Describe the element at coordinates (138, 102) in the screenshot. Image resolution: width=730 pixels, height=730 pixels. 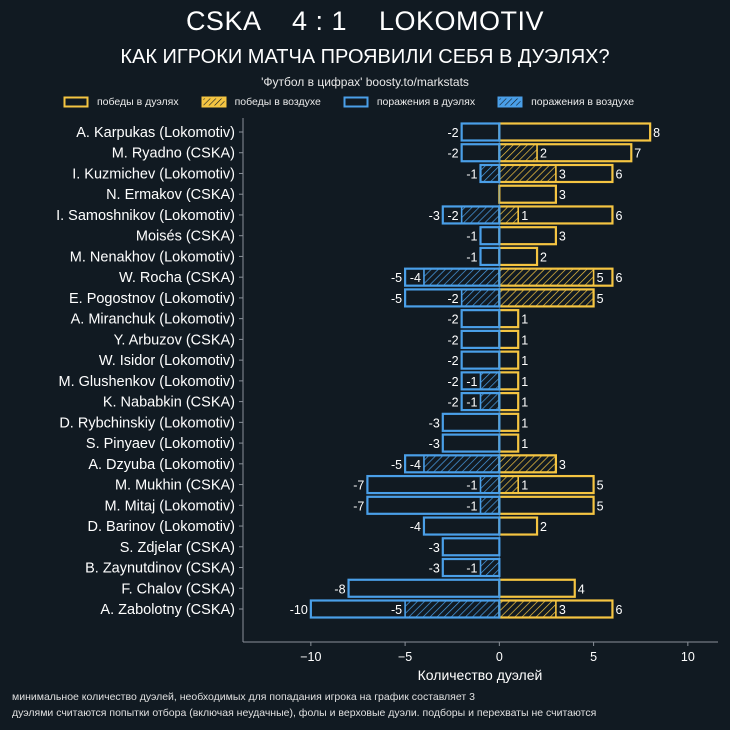
I see `legend-label: победы в дуэлях` at that location.